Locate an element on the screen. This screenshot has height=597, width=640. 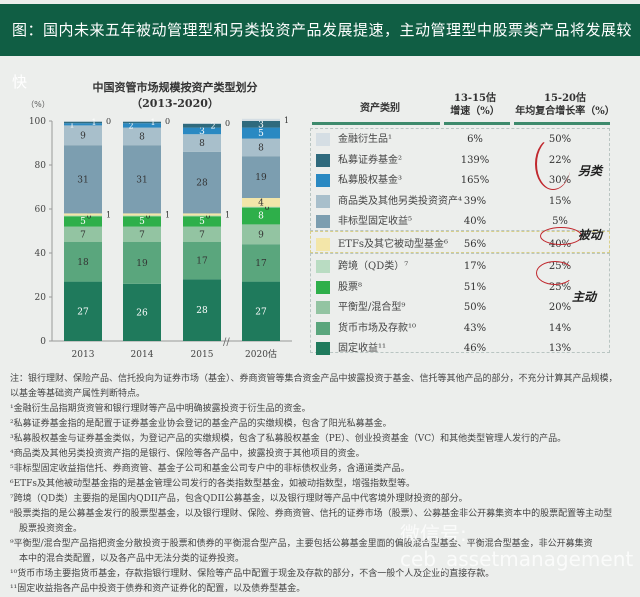
cagr-15-20: 13% is located at coordinates (560, 348).